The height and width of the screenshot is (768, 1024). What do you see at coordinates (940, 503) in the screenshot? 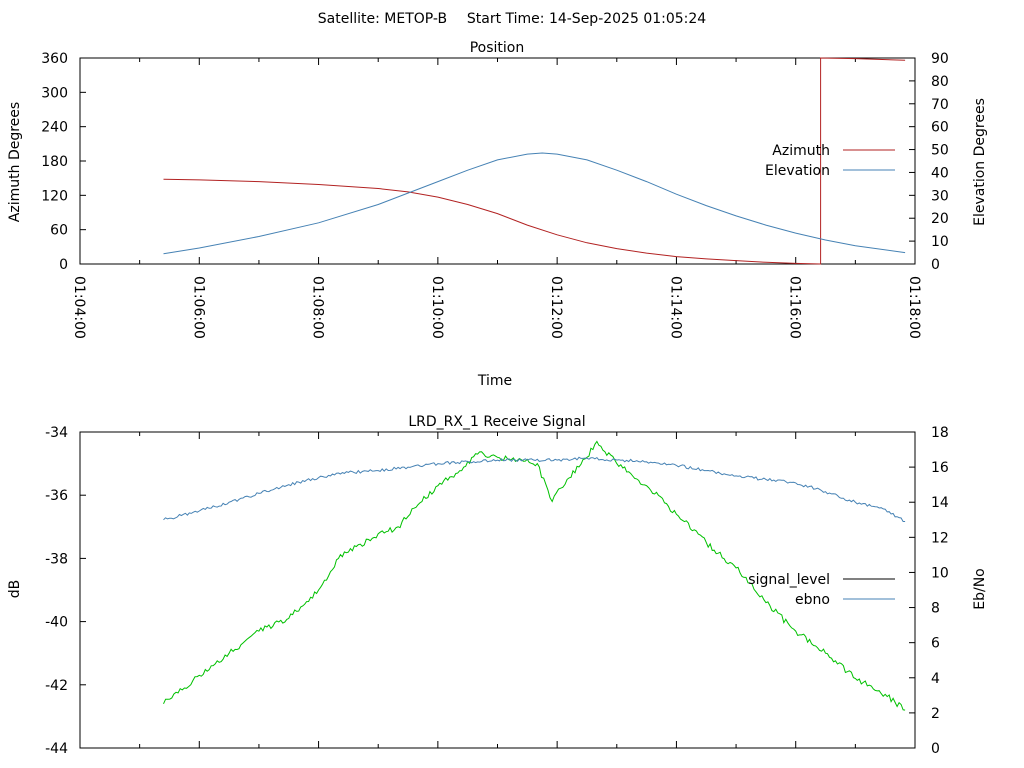
I see `y2-tick-label: 14` at bounding box center [940, 503].